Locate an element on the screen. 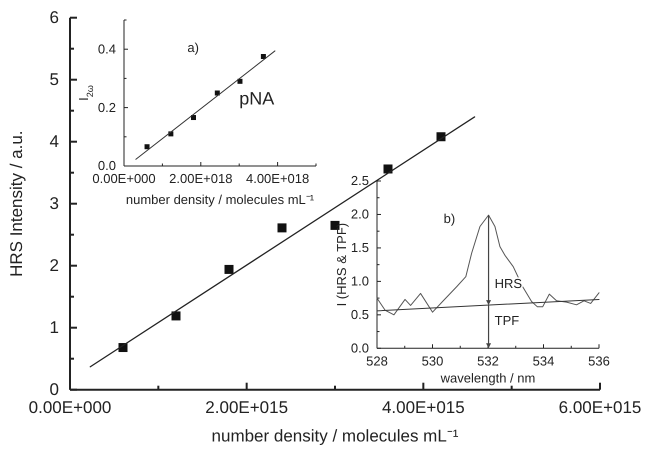 The height and width of the screenshot is (452, 650). y-tick-label: 2 is located at coordinates (54, 266).